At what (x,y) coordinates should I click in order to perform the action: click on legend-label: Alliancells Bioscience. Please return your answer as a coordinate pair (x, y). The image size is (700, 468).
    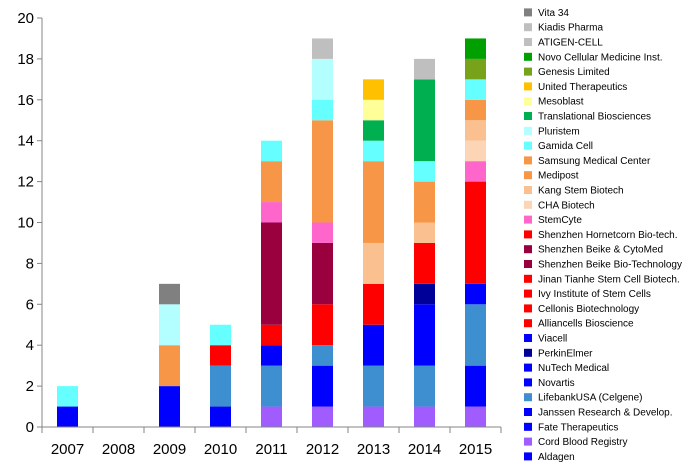
    Looking at the image, I should click on (586, 324).